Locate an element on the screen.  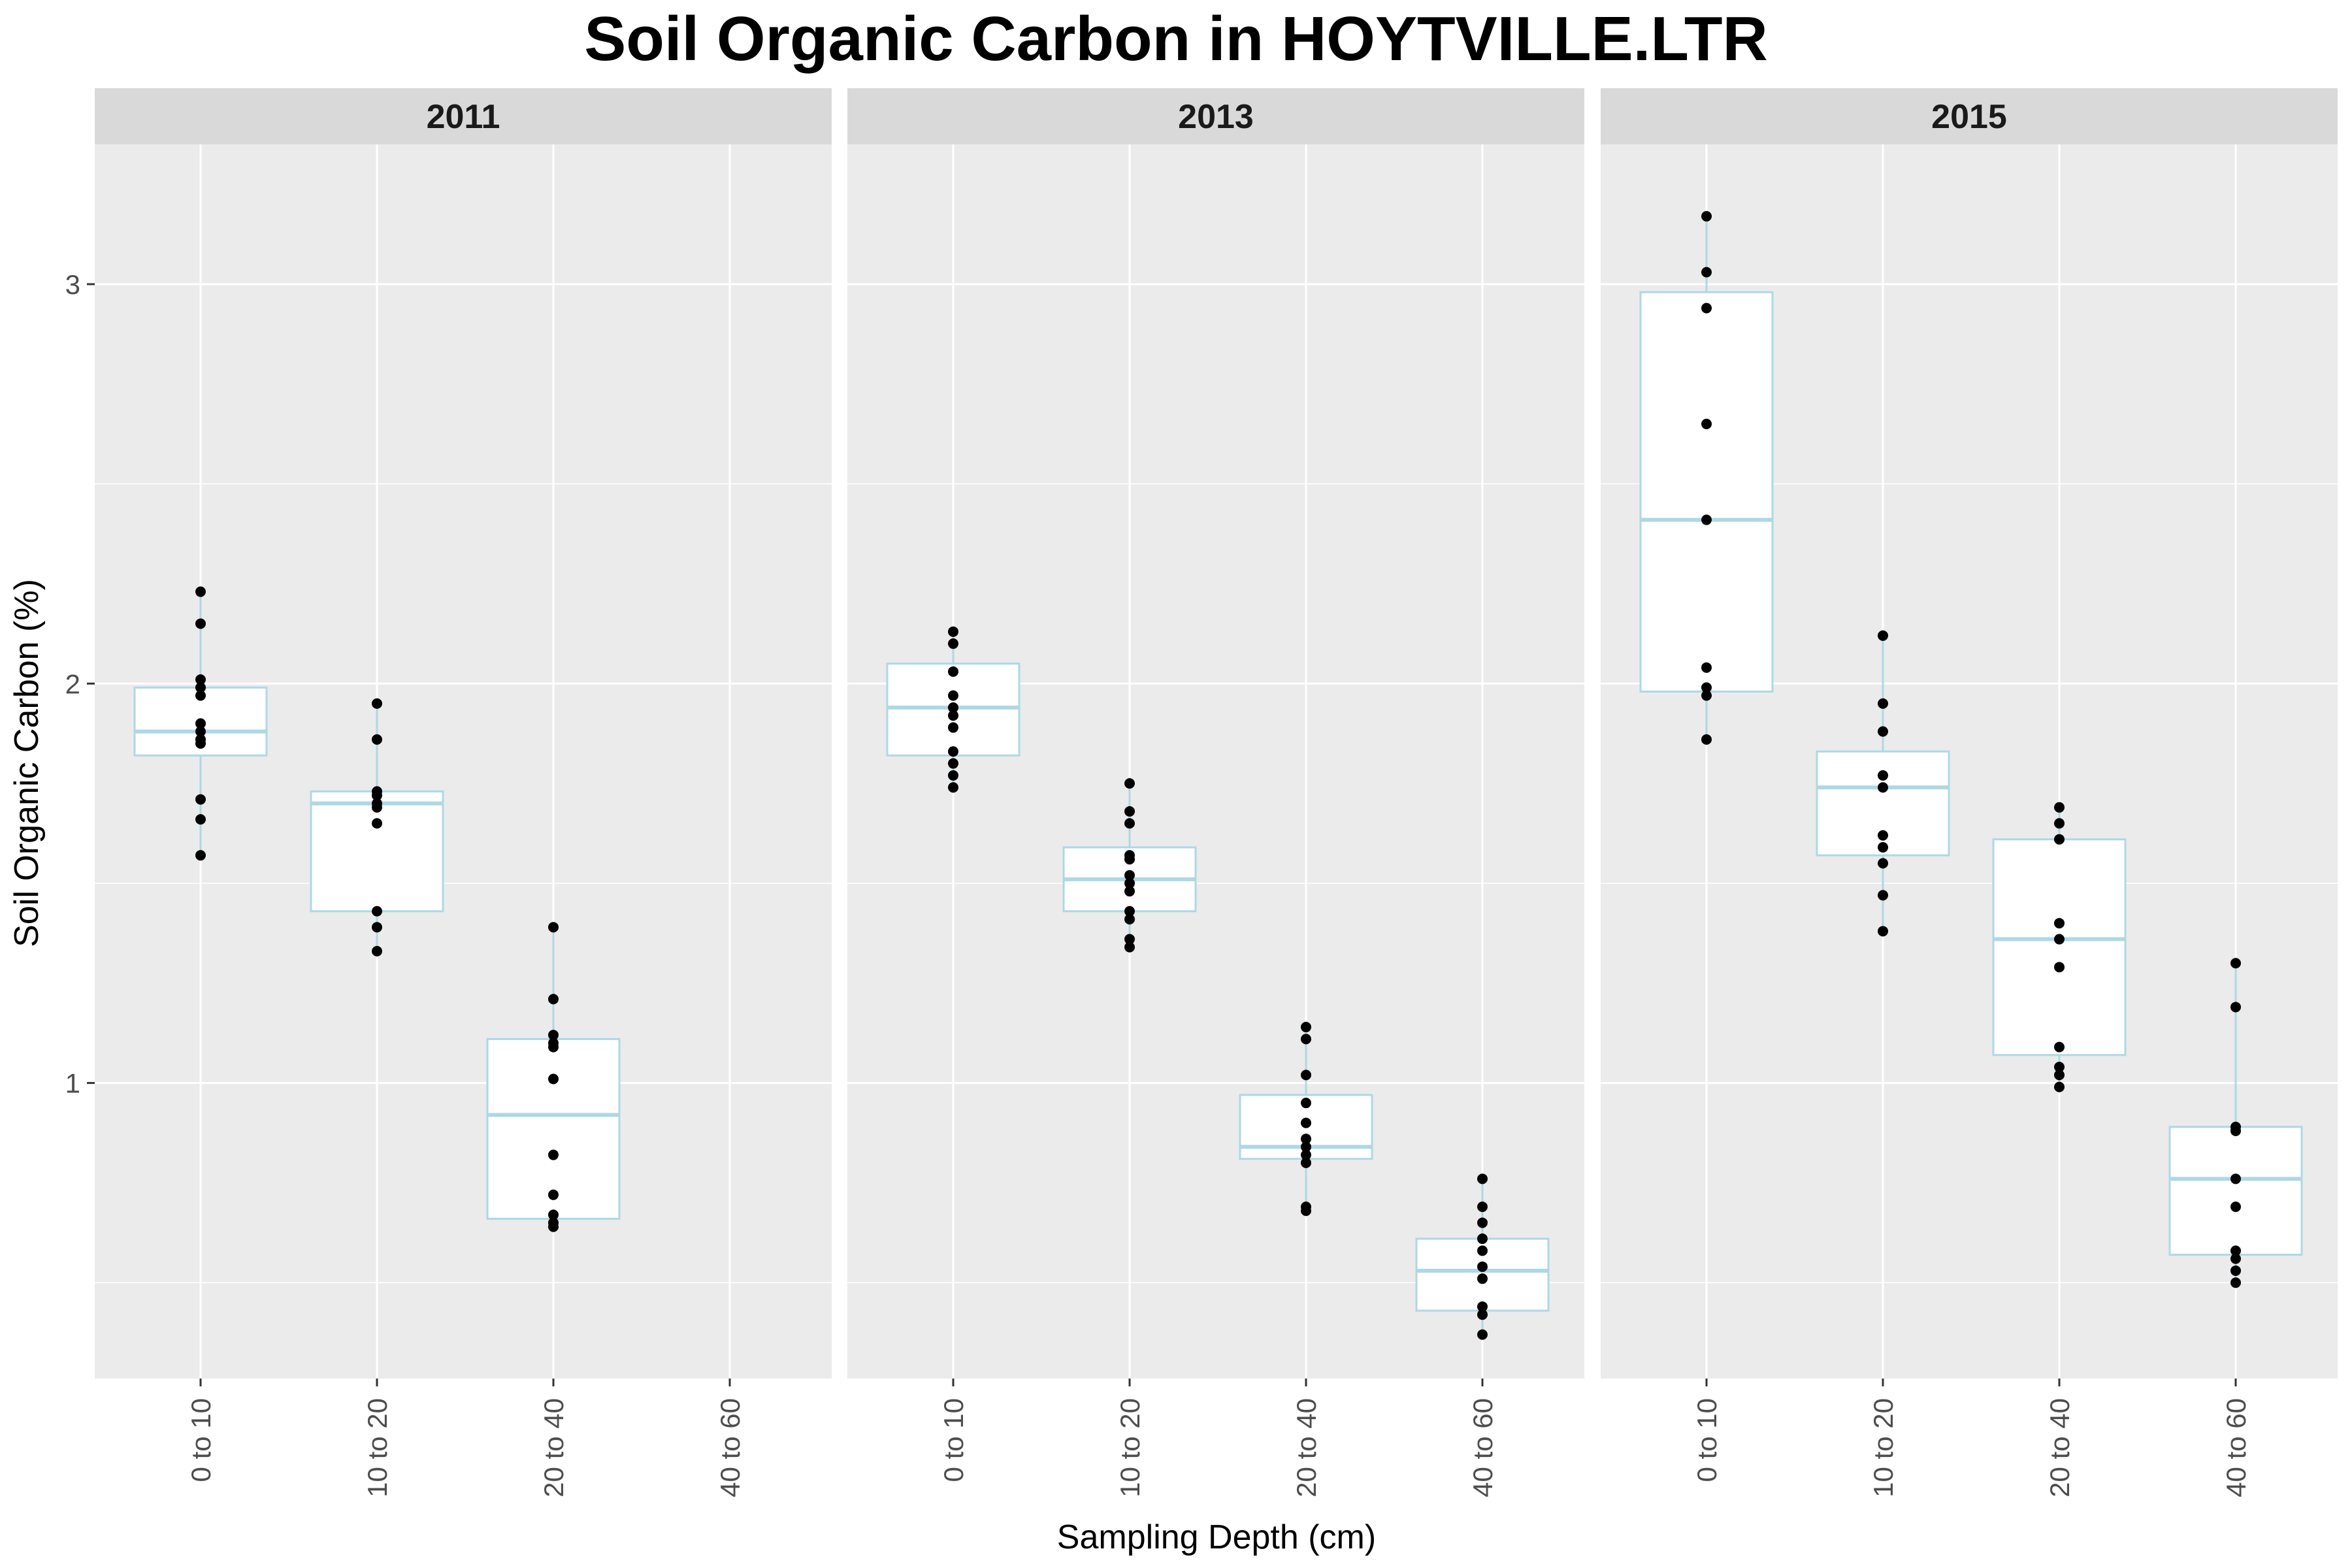
x-tick-label: 10 to 20 is located at coordinates (377, 1447).